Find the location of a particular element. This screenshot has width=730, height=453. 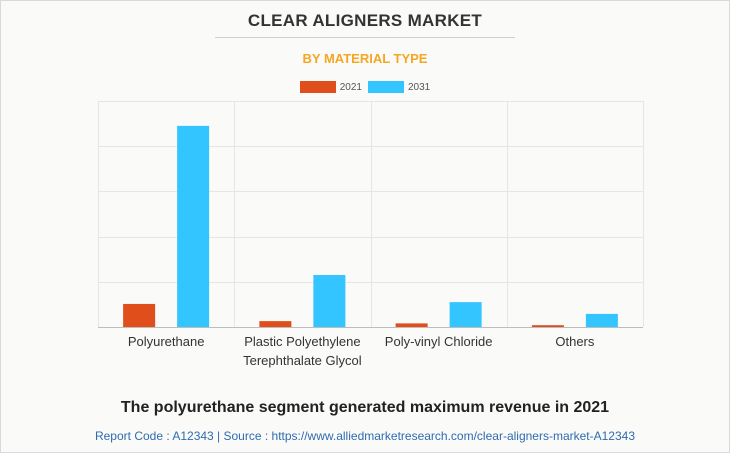

chart-subtitle: BY MATERIAL TYPE is located at coordinates (365, 58).